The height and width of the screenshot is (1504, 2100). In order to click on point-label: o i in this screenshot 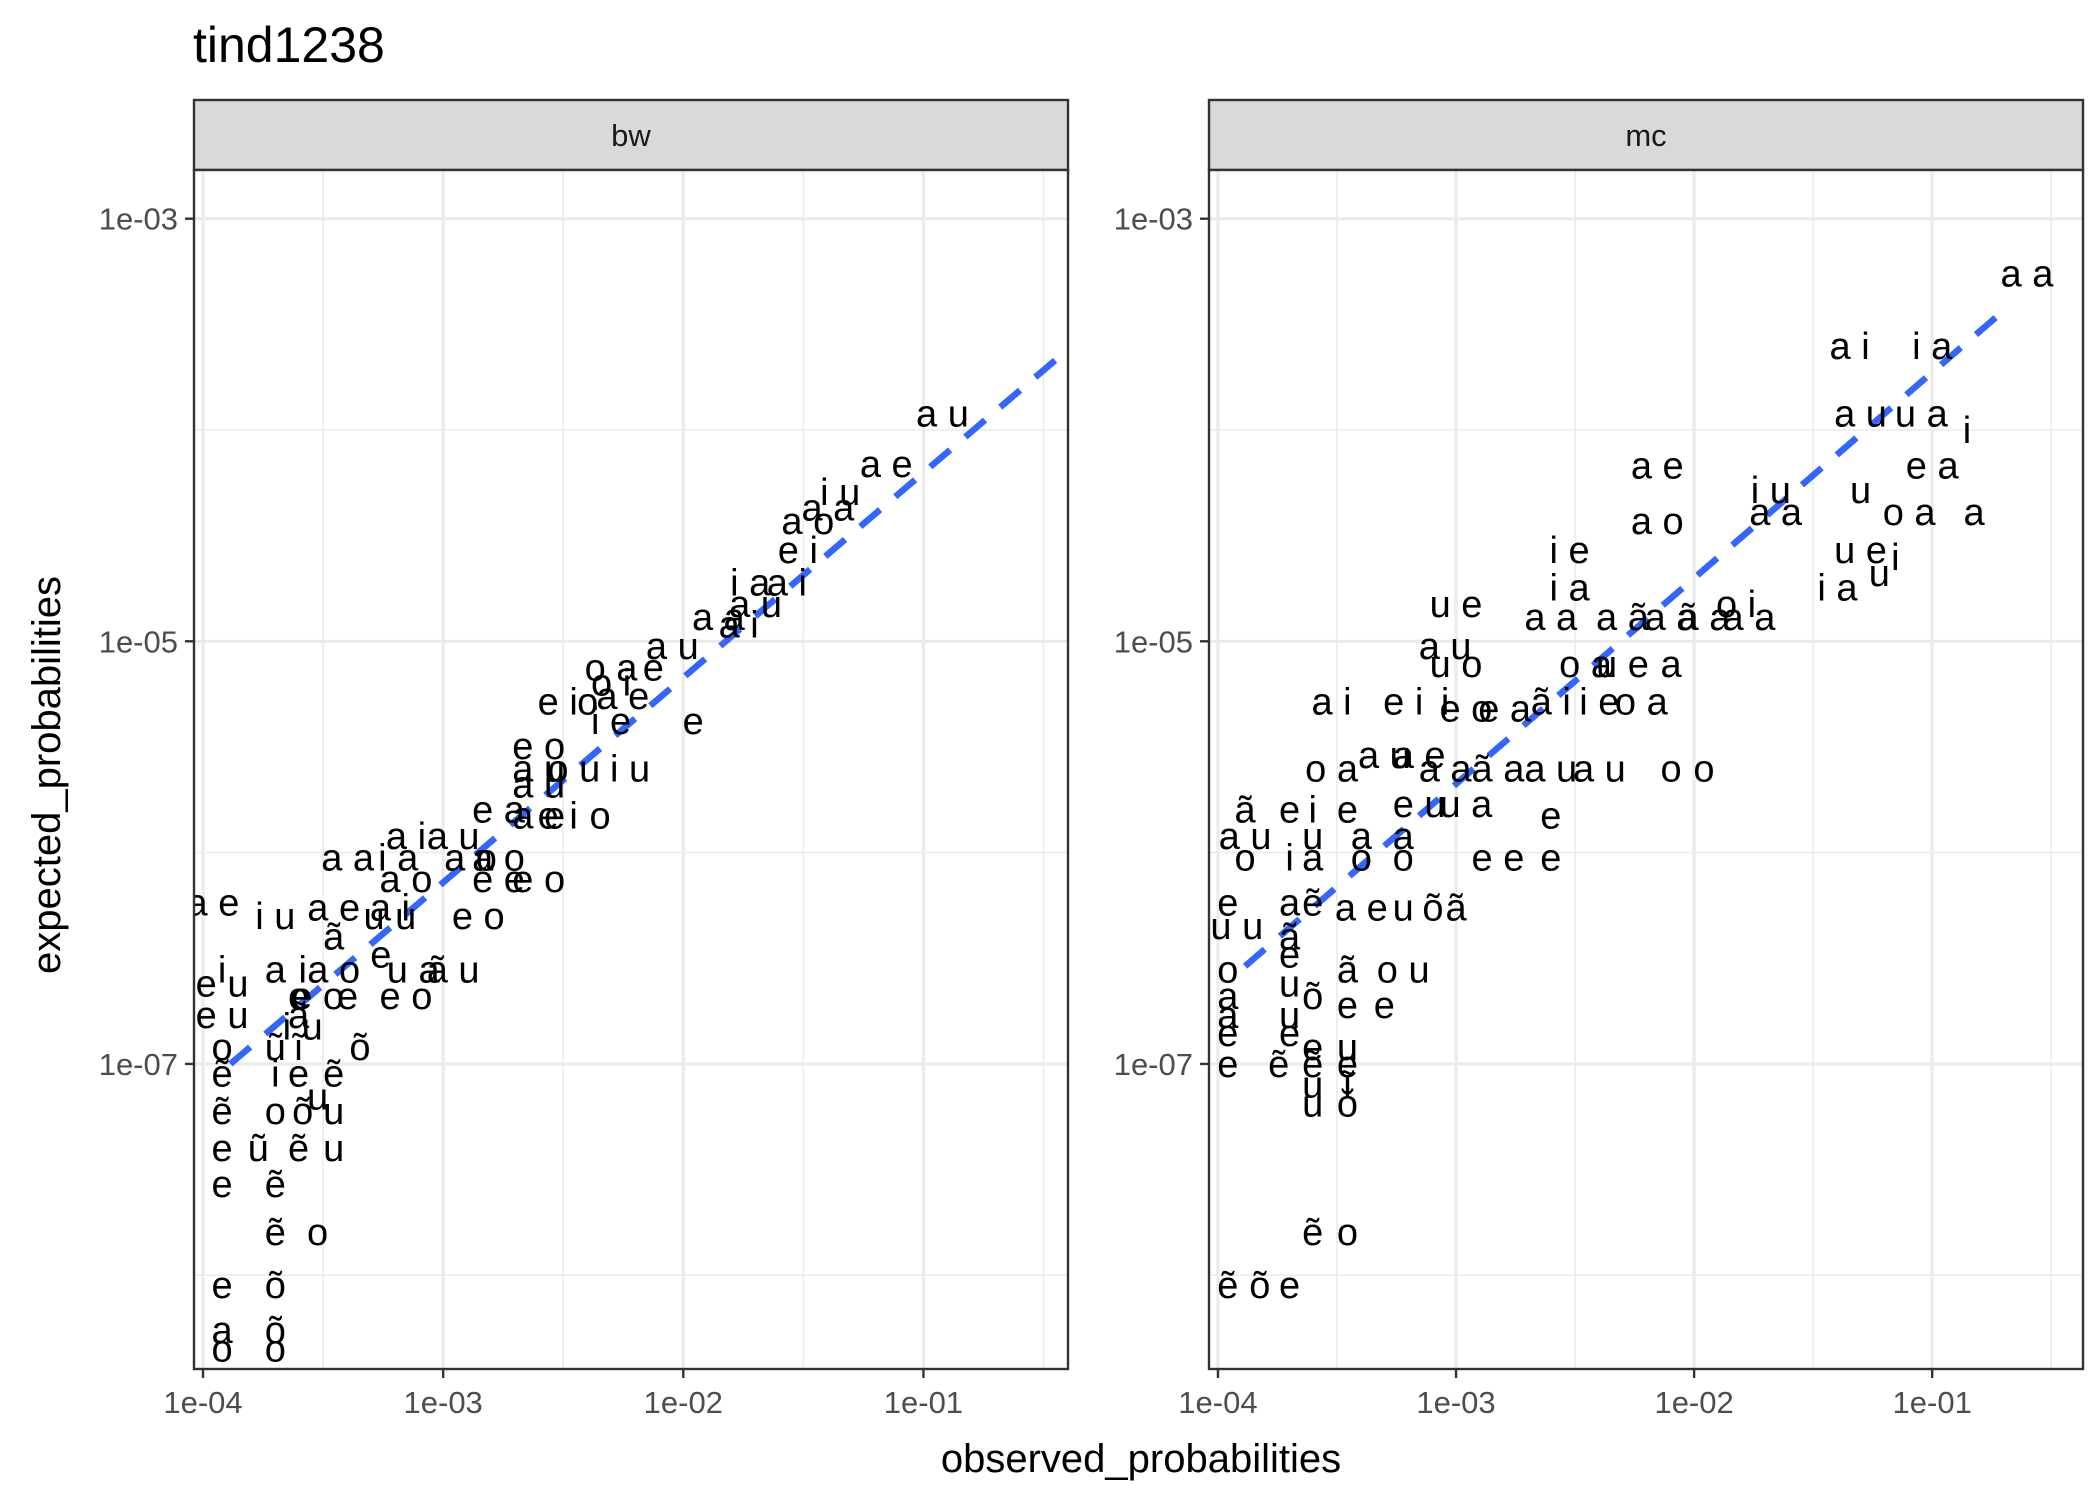, I will do `click(1736, 605)`.